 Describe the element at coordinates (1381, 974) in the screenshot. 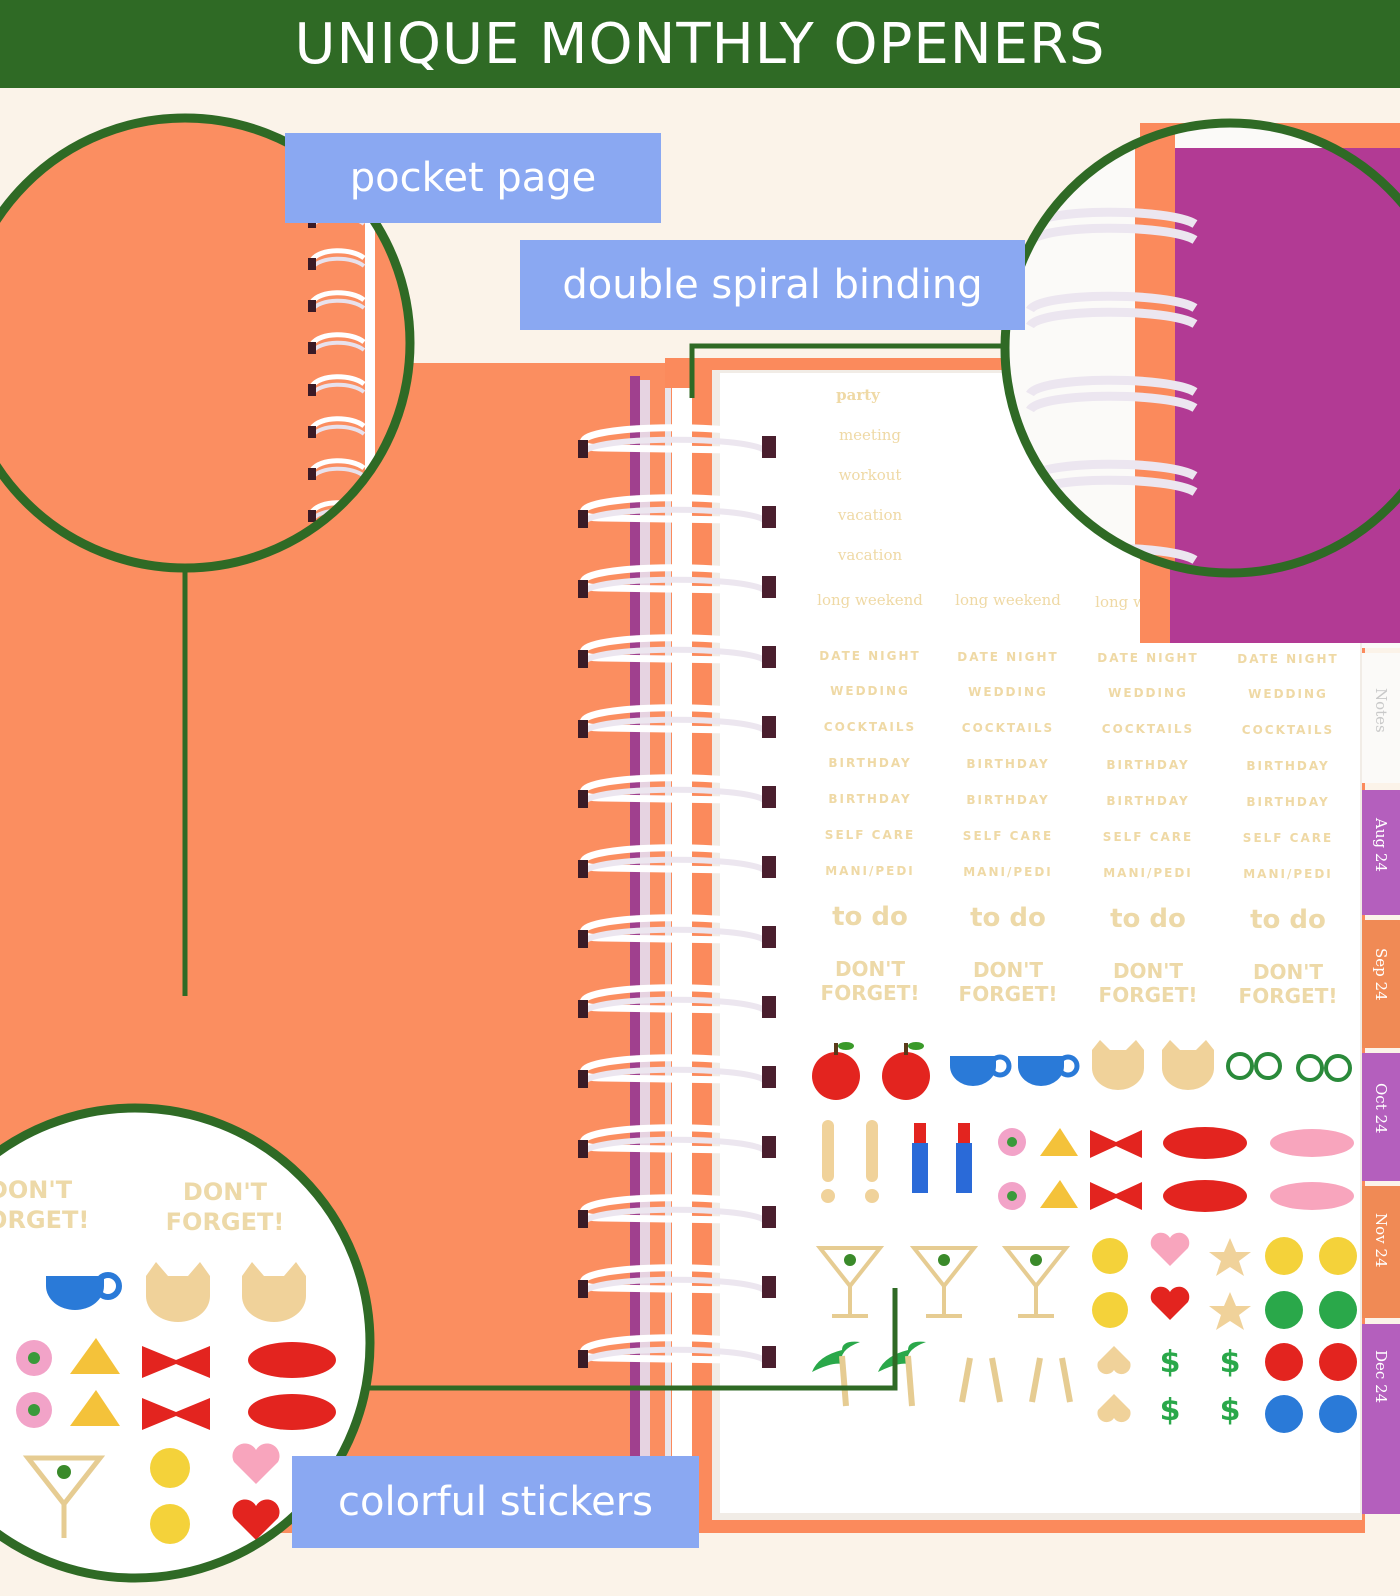

I see `tab-label-sep: Sep 24` at that location.